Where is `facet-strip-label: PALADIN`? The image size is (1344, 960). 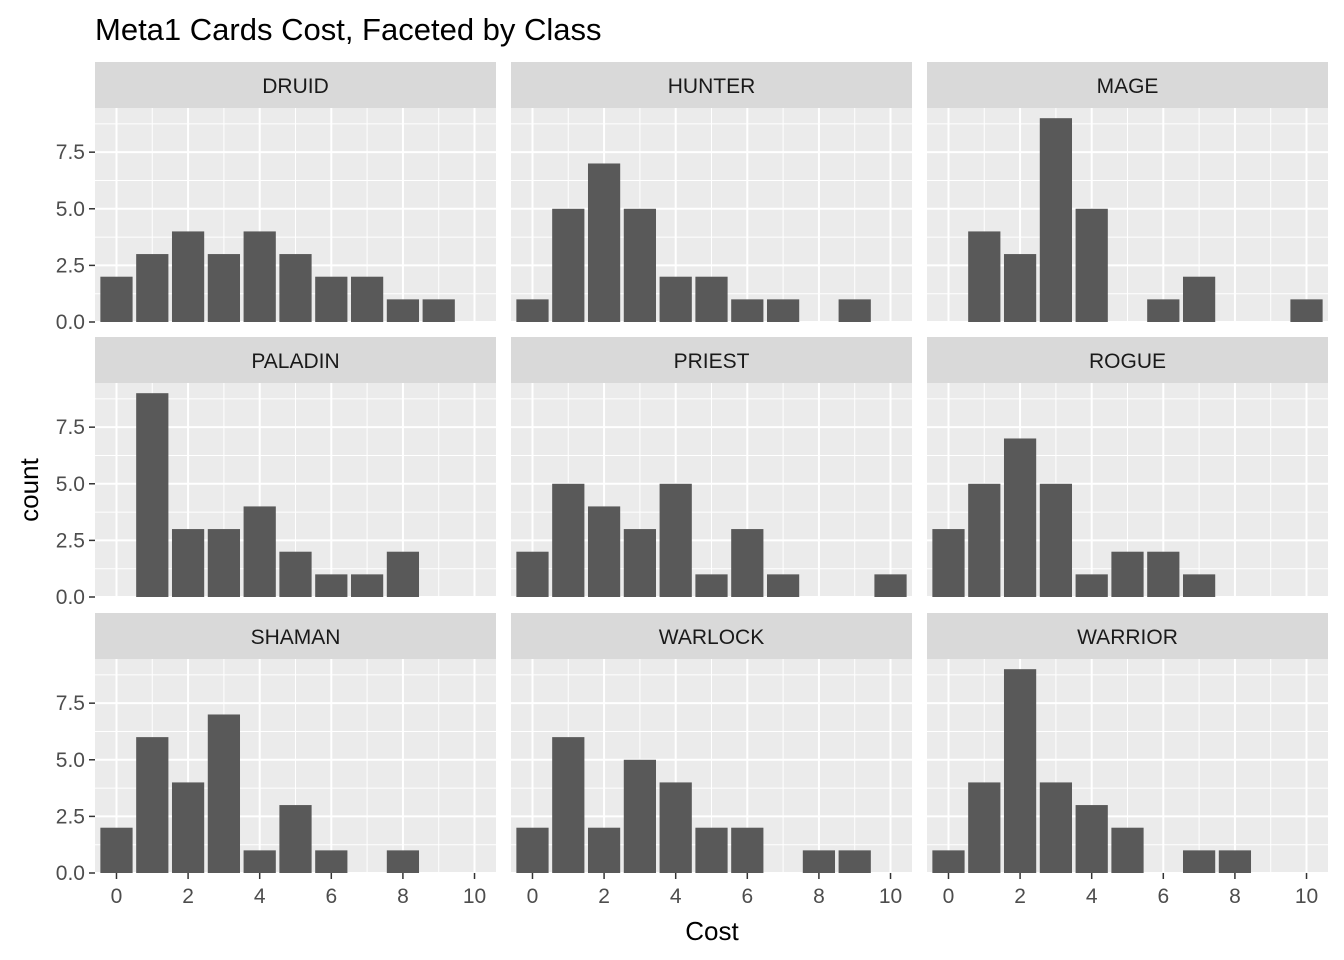
facet-strip-label: PALADIN is located at coordinates (295, 361).